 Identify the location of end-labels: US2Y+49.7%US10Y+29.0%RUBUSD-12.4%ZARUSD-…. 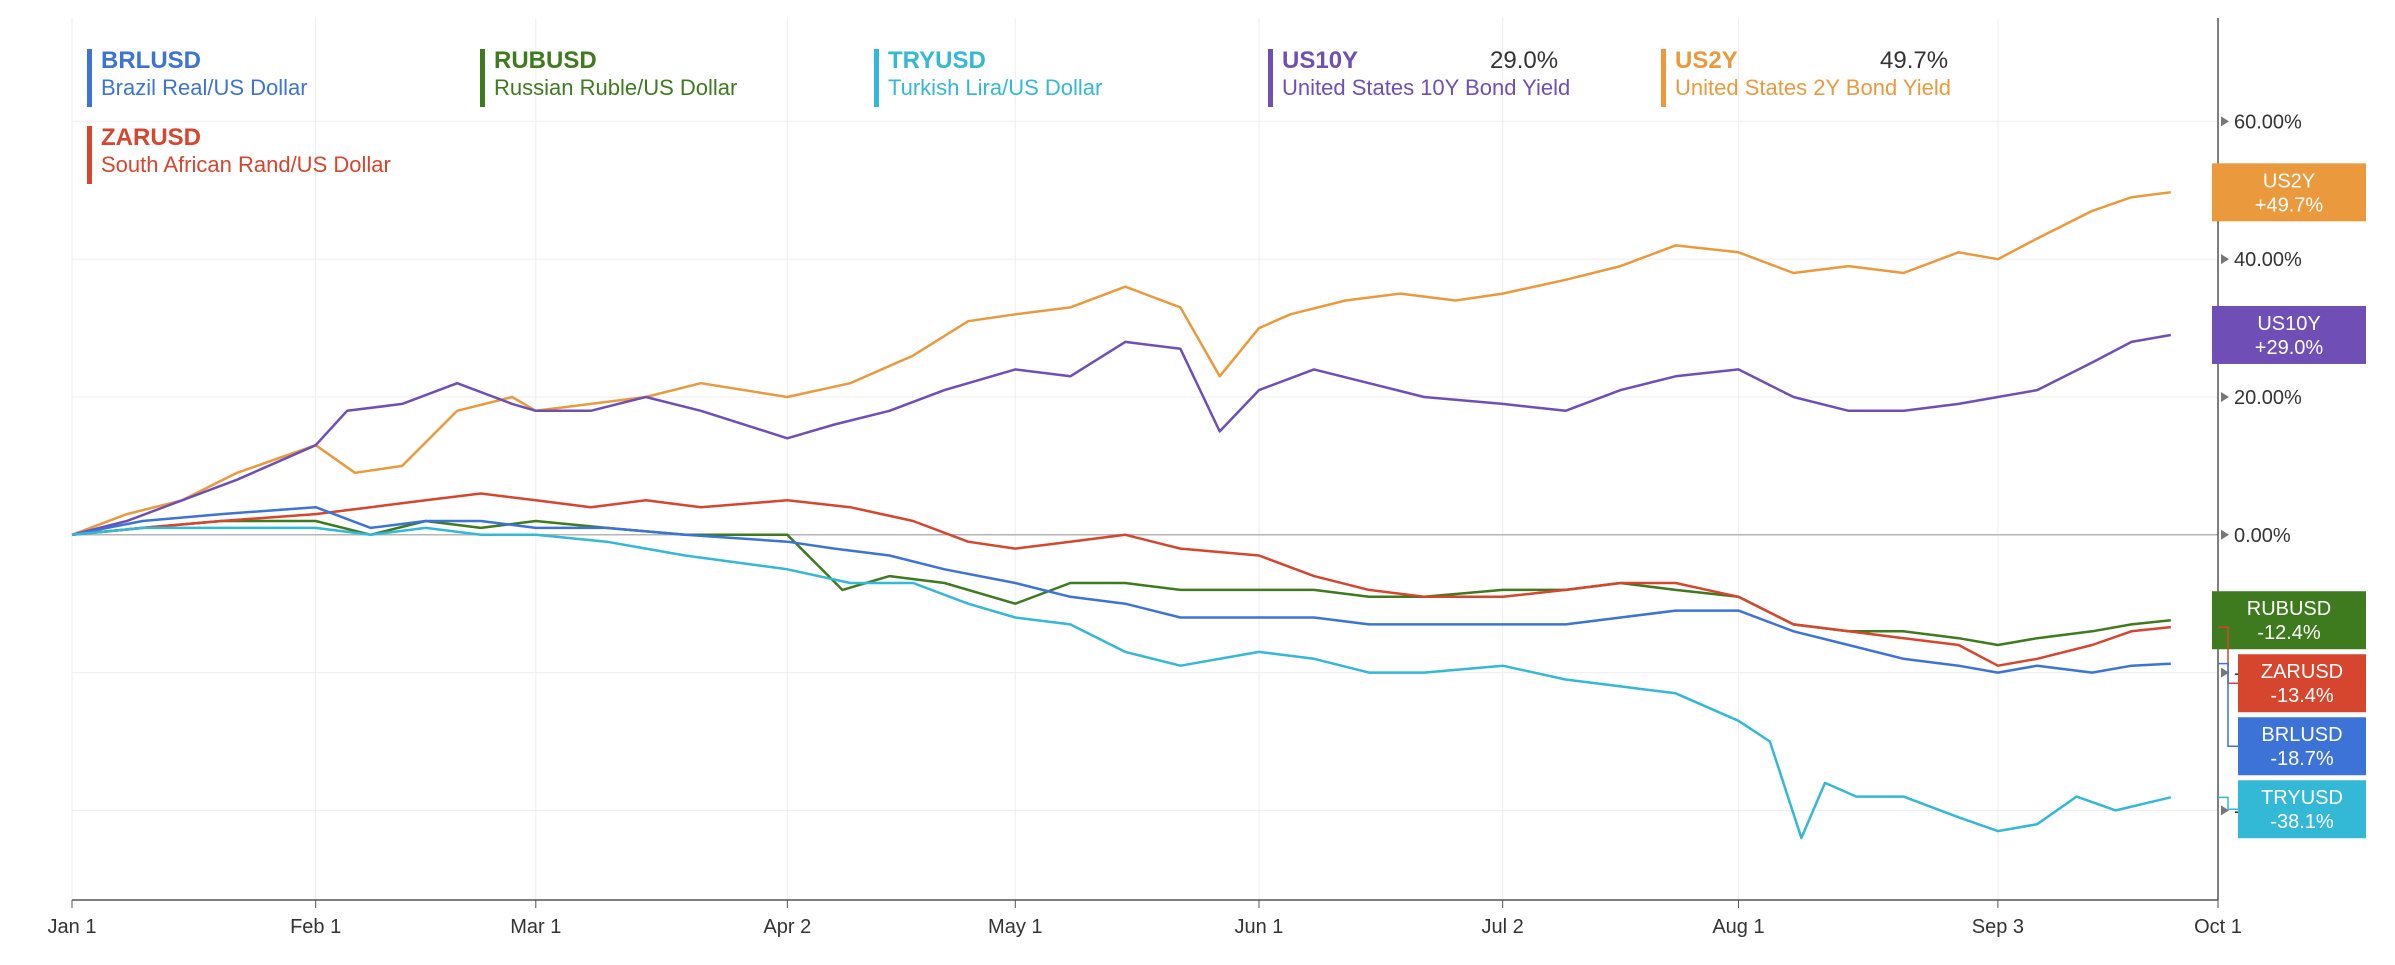
(2289, 501).